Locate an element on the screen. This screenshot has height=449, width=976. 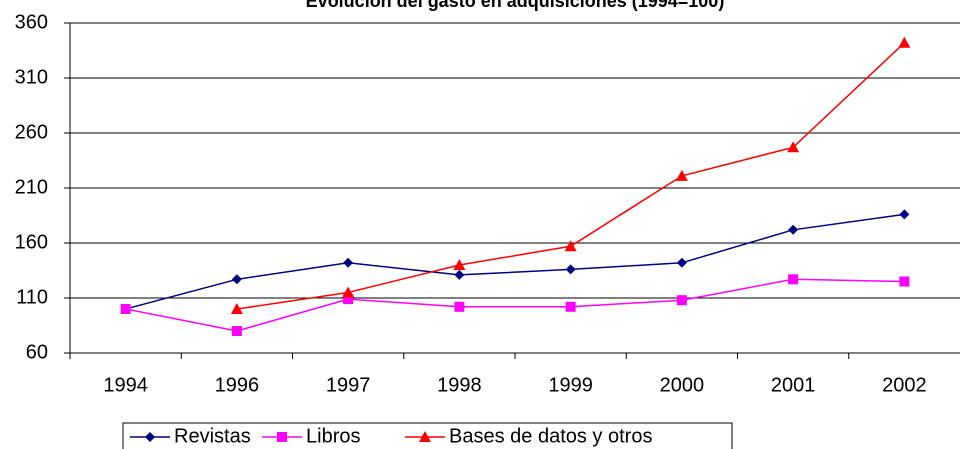
y-tick-label: 110 is located at coordinates (32, 297).